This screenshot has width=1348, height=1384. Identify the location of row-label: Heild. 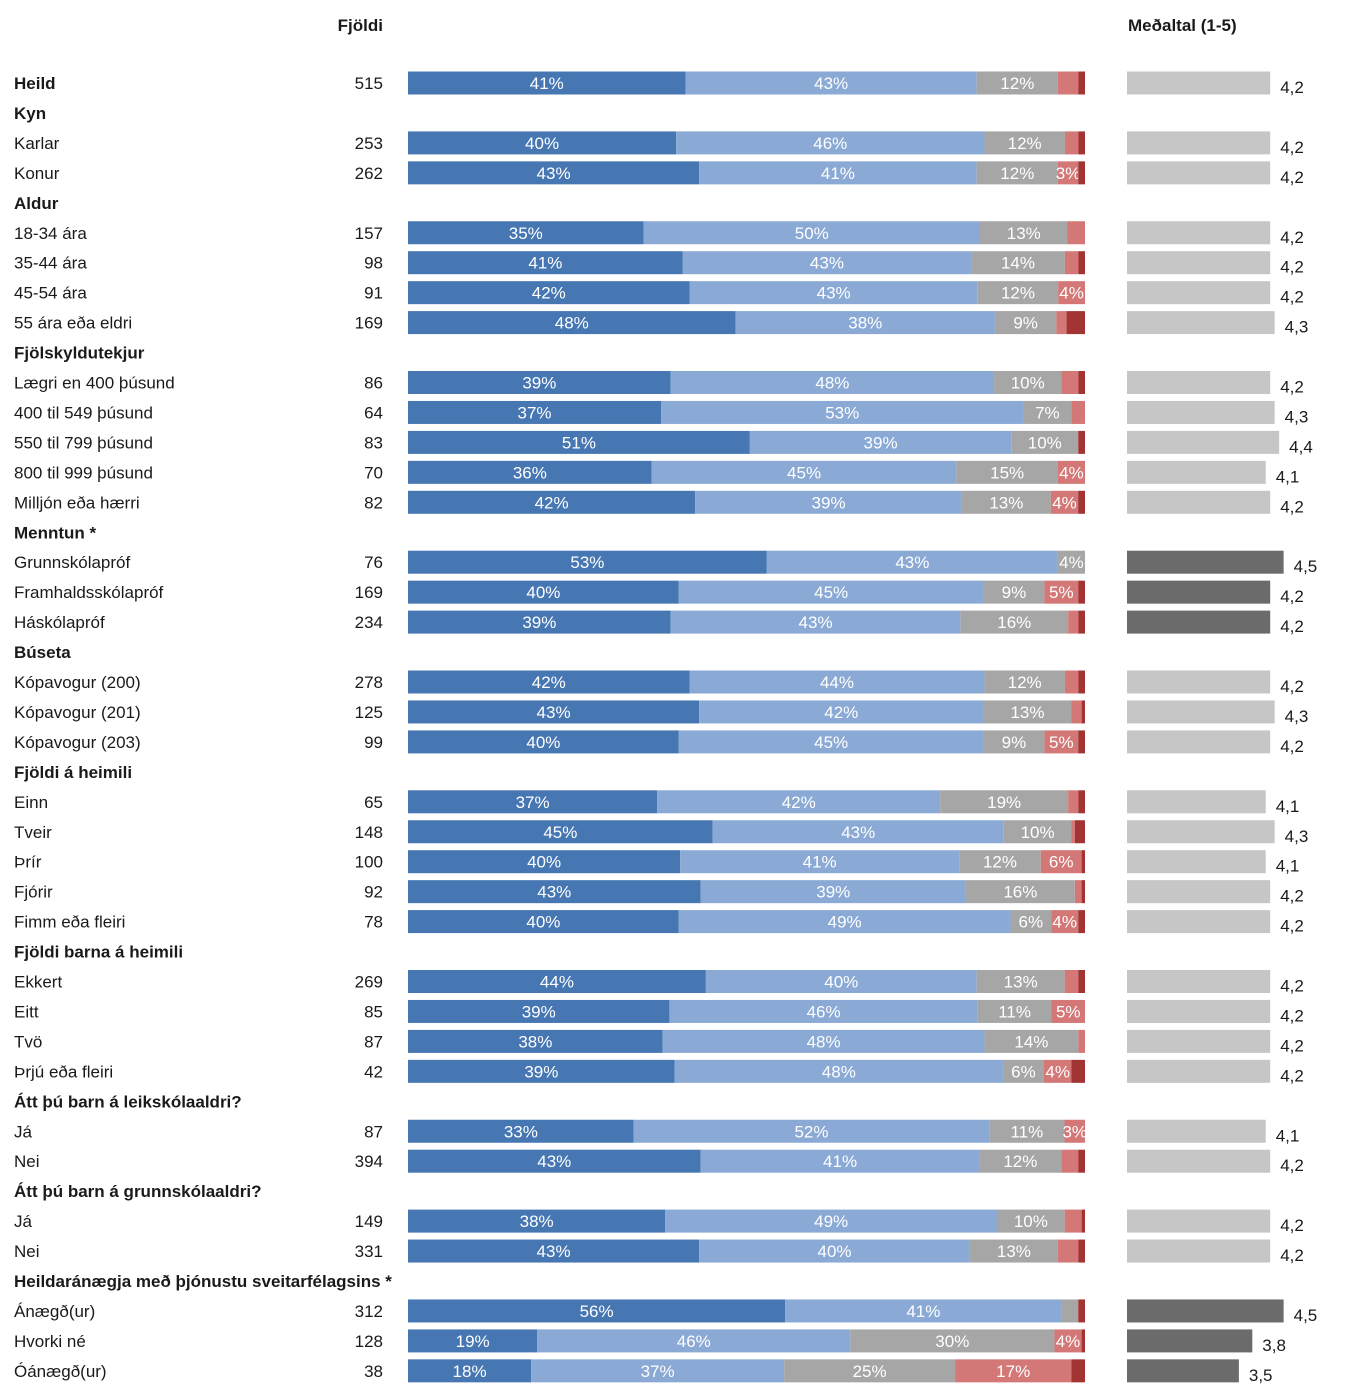
(35, 83).